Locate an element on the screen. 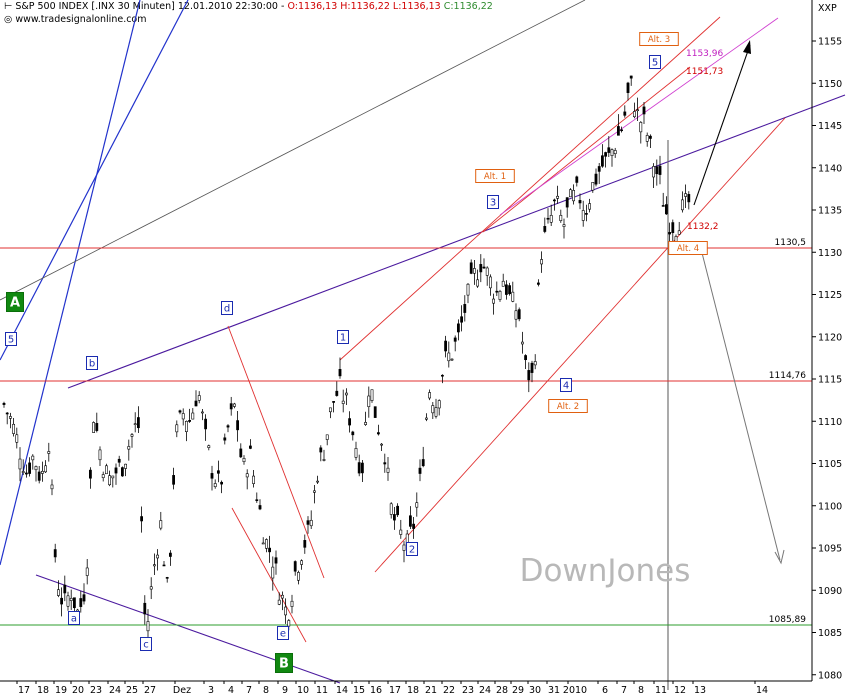  x-tick-label: 18 is located at coordinates (43, 690).